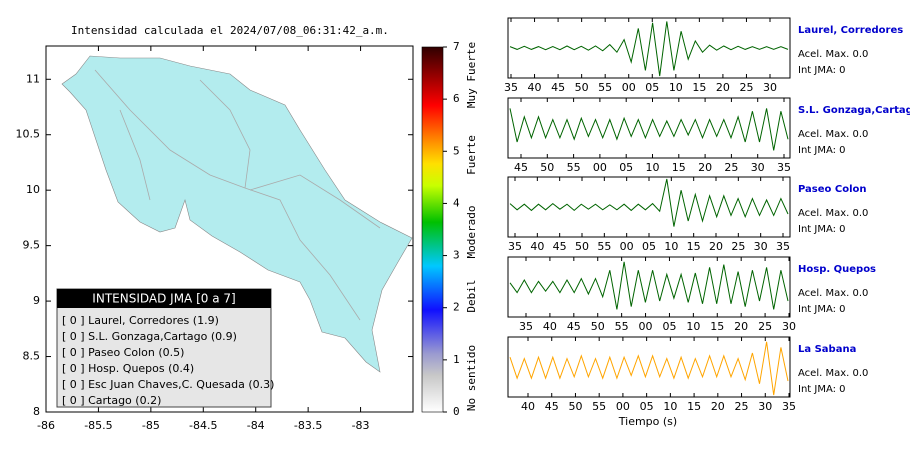 The height and width of the screenshot is (460, 910). Describe the element at coordinates (850, 30) in the screenshot. I see `station-name: Laurel, Corredores` at that location.